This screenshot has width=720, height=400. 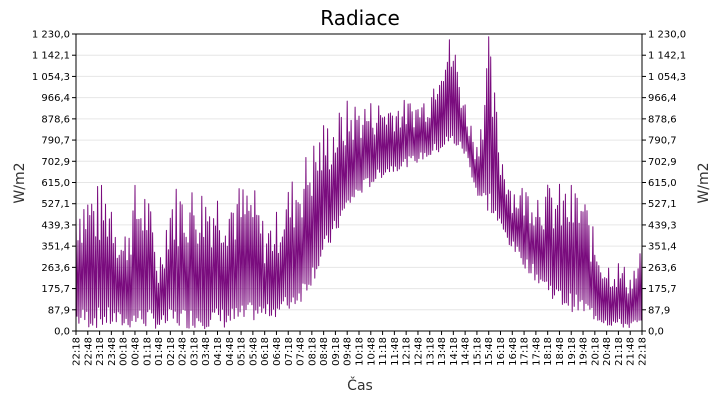 What do you see at coordinates (55, 204) in the screenshot?
I see `y-tick-label-left: 527,1` at bounding box center [55, 204].